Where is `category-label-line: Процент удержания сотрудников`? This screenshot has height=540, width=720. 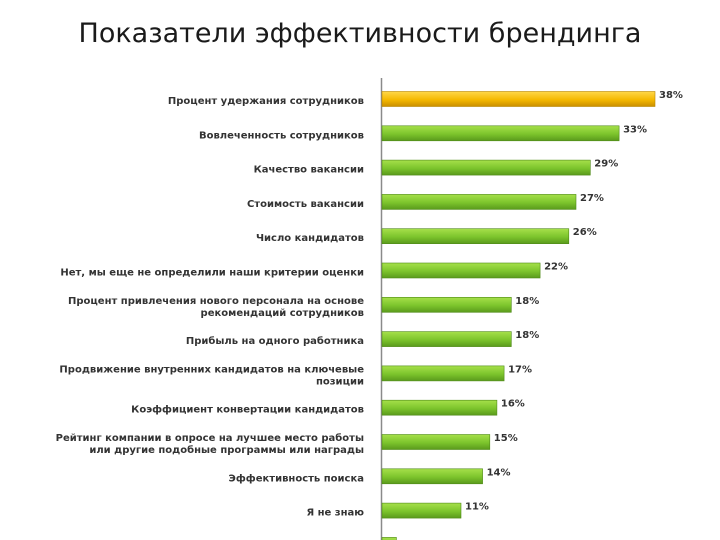
category-label-line: Процент удержания сотрудников is located at coordinates (266, 101).